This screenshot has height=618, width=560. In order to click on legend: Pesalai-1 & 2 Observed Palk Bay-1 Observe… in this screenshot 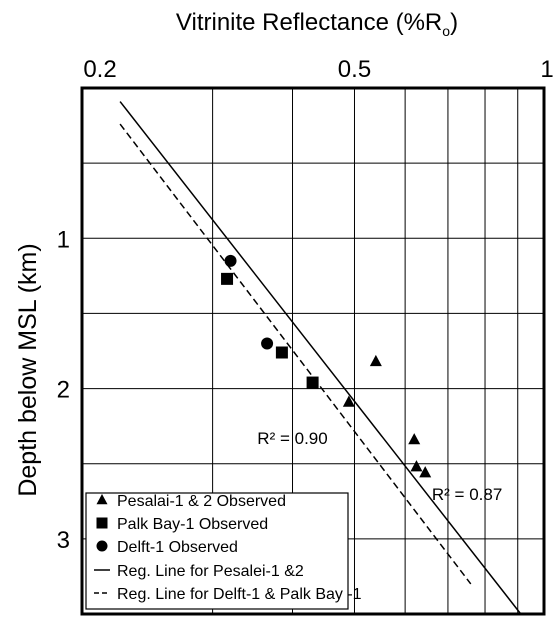, I will do `click(223, 551)`.